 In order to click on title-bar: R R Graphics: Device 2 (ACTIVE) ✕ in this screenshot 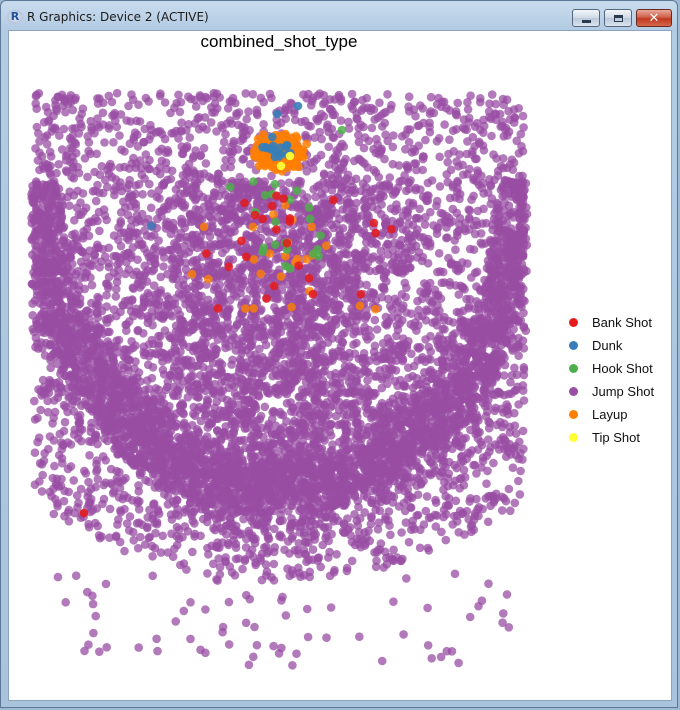, I will do `click(339, 16)`.